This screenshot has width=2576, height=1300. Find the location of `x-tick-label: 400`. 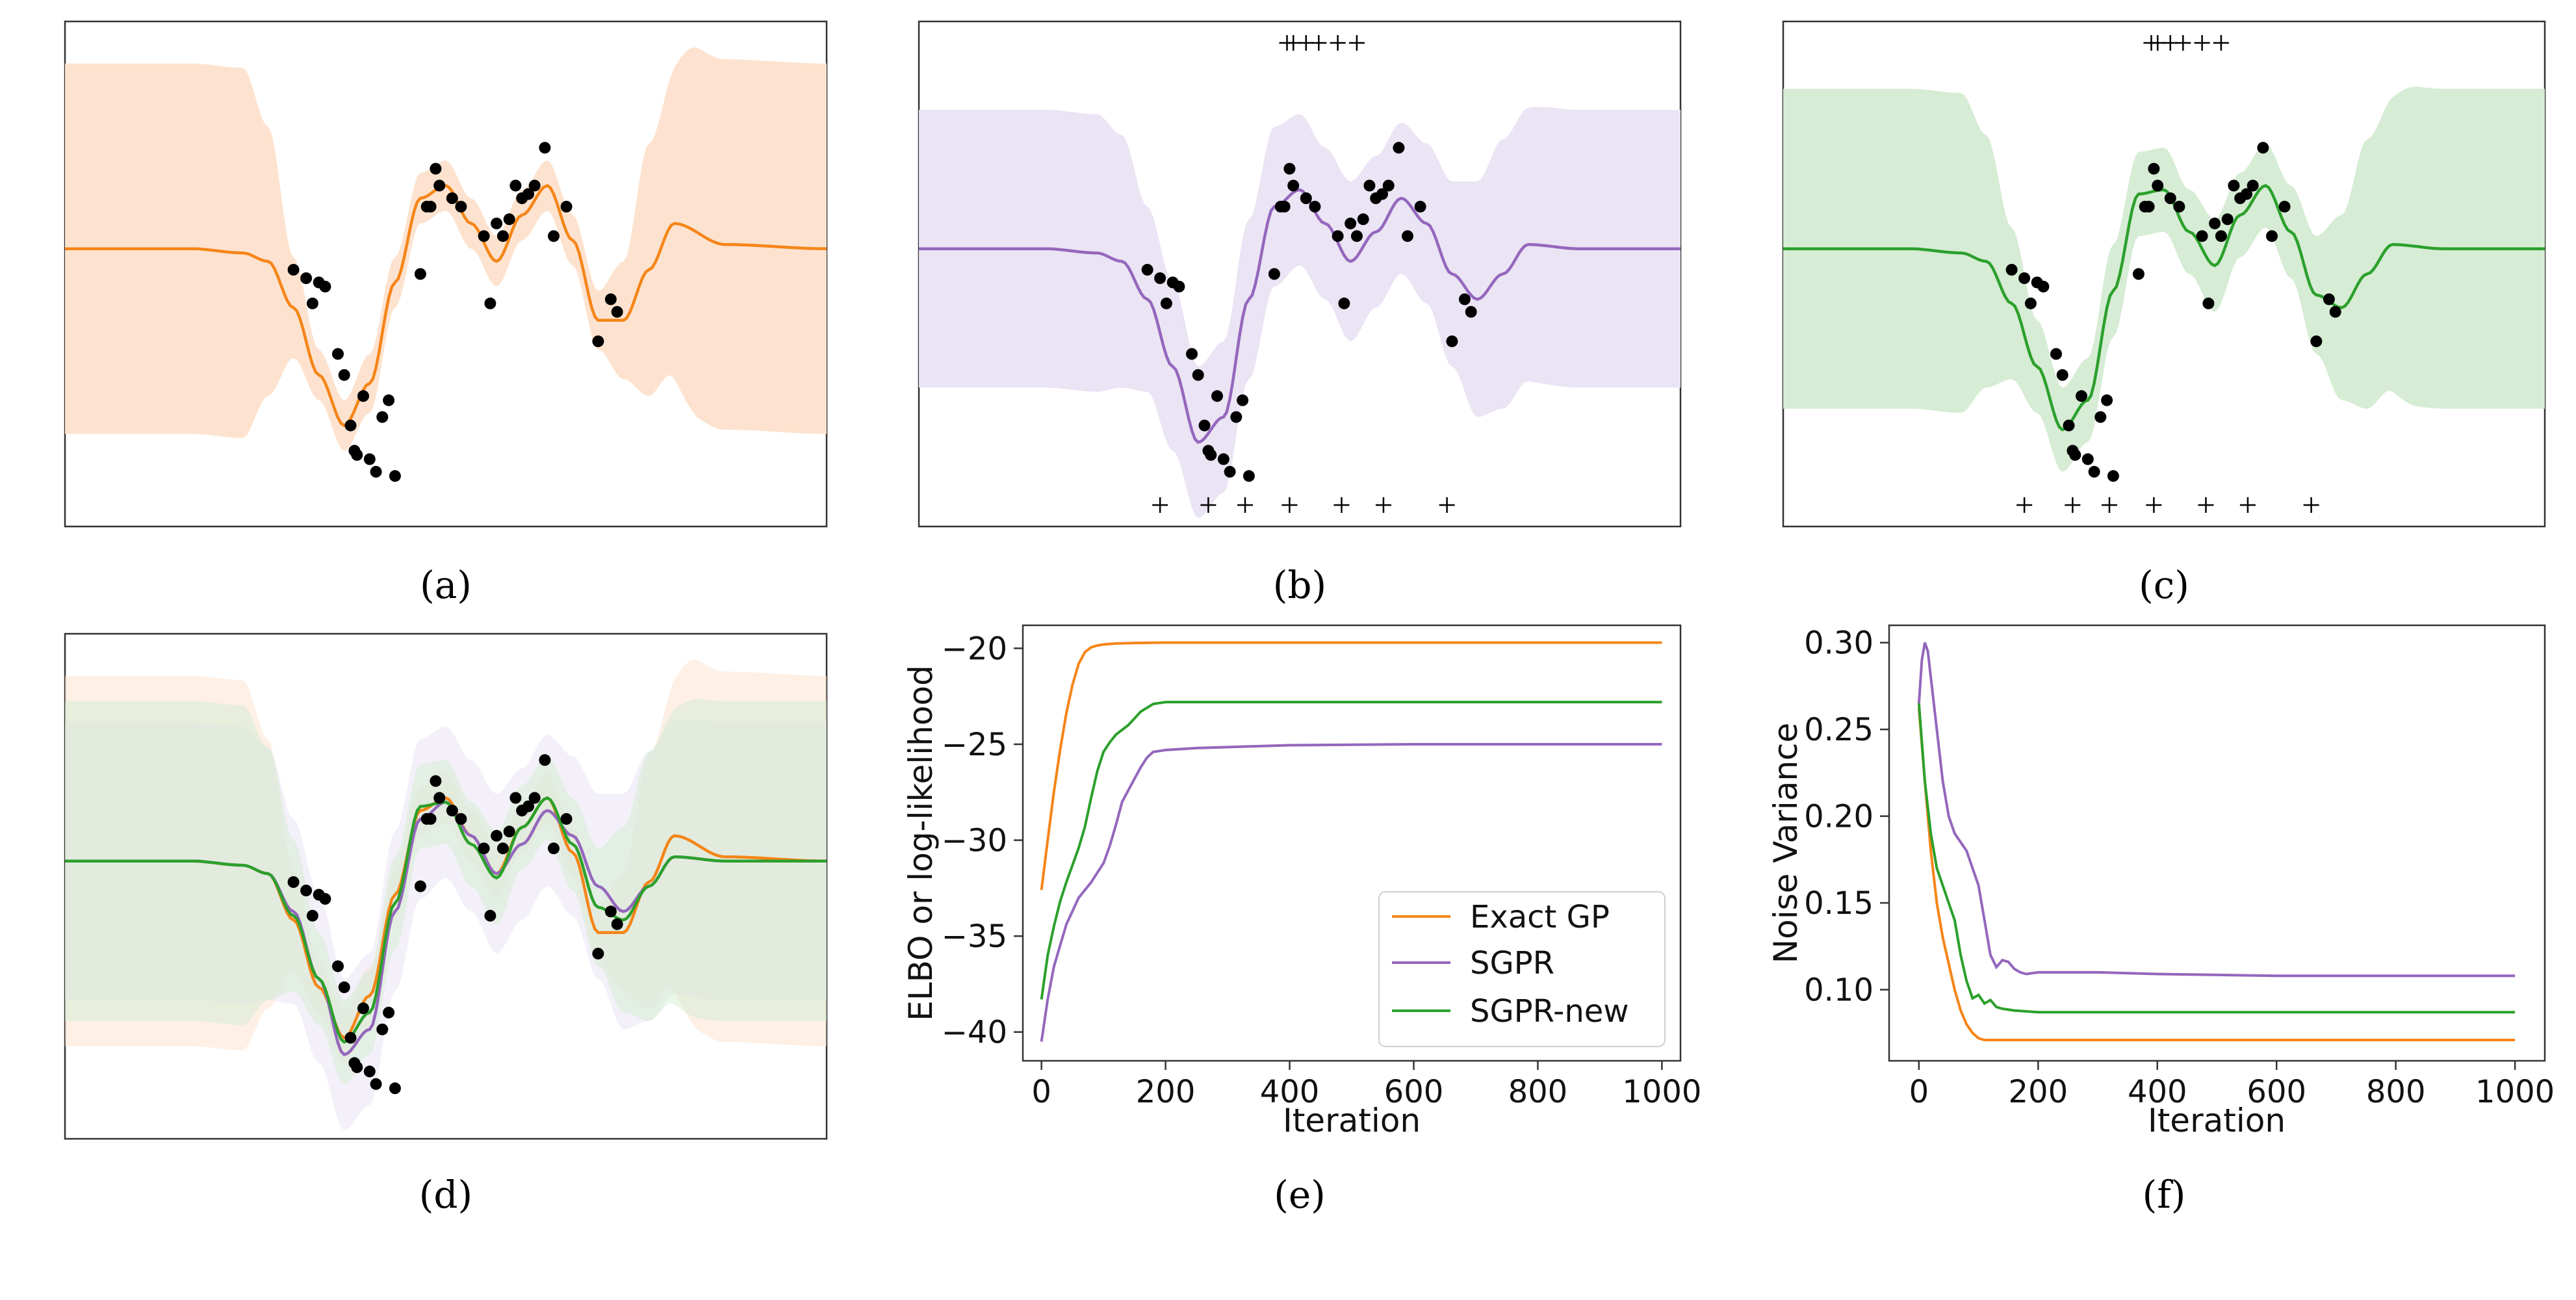

x-tick-label: 400 is located at coordinates (2157, 1092).